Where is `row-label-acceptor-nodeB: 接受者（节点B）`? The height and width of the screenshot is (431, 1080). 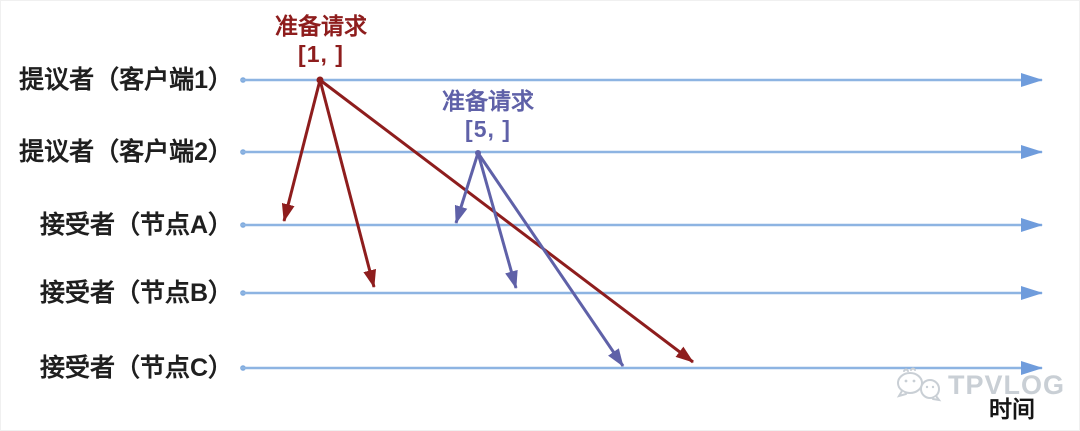 row-label-acceptor-nodeB: 接受者（节点B） is located at coordinates (136, 293).